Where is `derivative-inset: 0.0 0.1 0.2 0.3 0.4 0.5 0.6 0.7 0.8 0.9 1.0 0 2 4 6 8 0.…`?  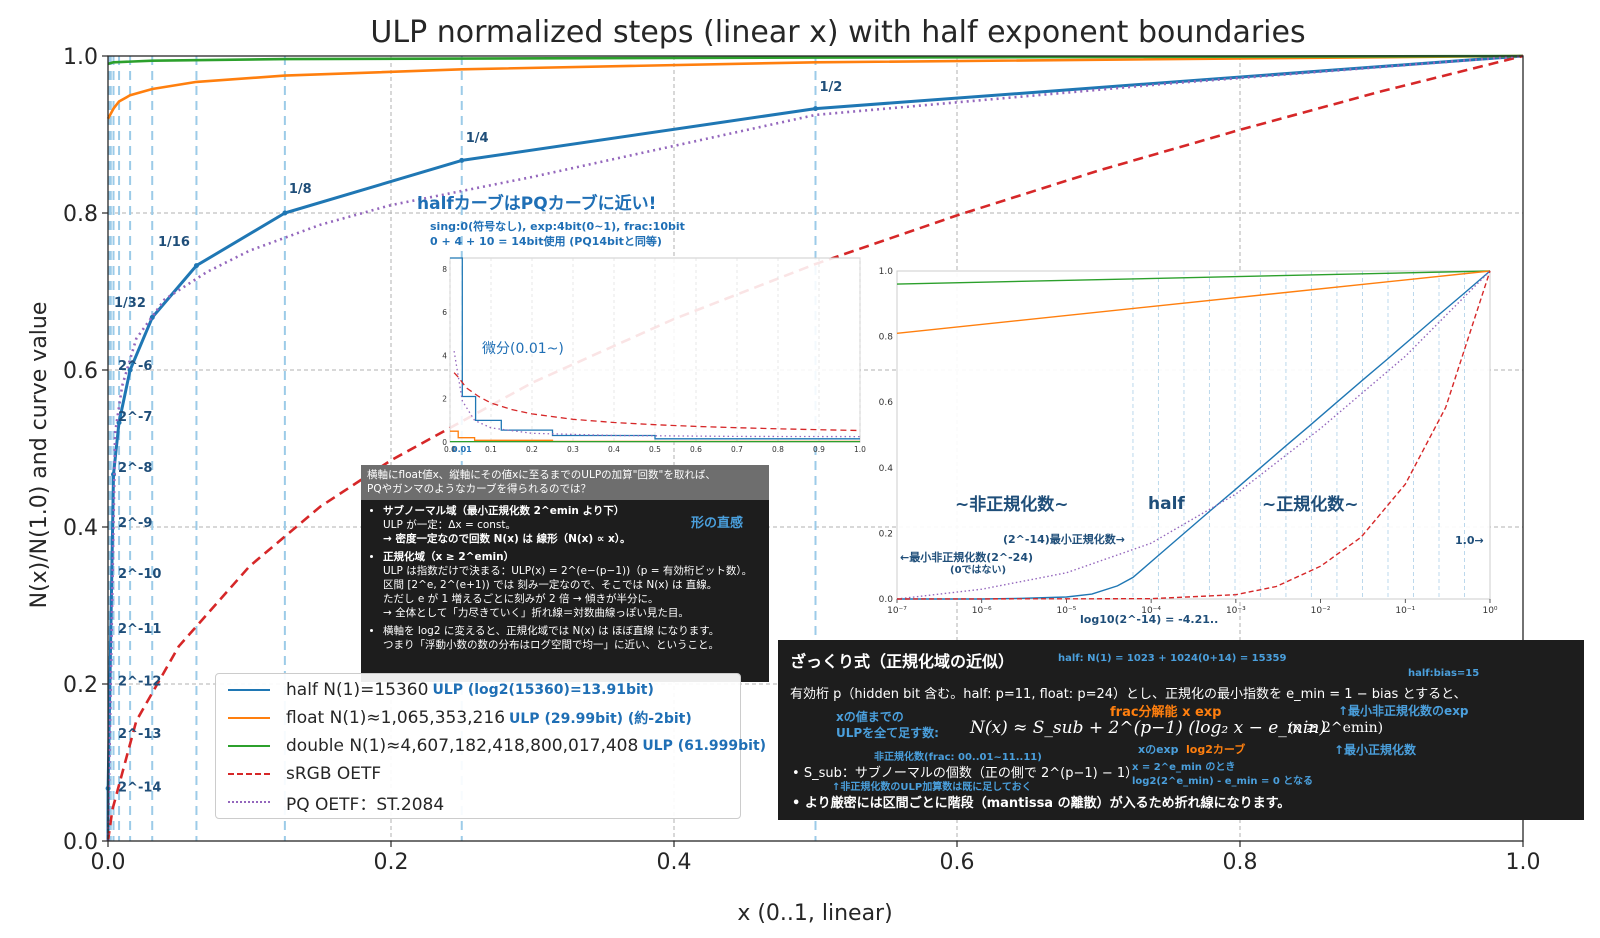 derivative-inset: 0.0 0.1 0.2 0.3 0.4 0.5 0.6 0.7 0.8 0.9 1.0 0 2 4 6 8 0.… is located at coordinates (654, 355).